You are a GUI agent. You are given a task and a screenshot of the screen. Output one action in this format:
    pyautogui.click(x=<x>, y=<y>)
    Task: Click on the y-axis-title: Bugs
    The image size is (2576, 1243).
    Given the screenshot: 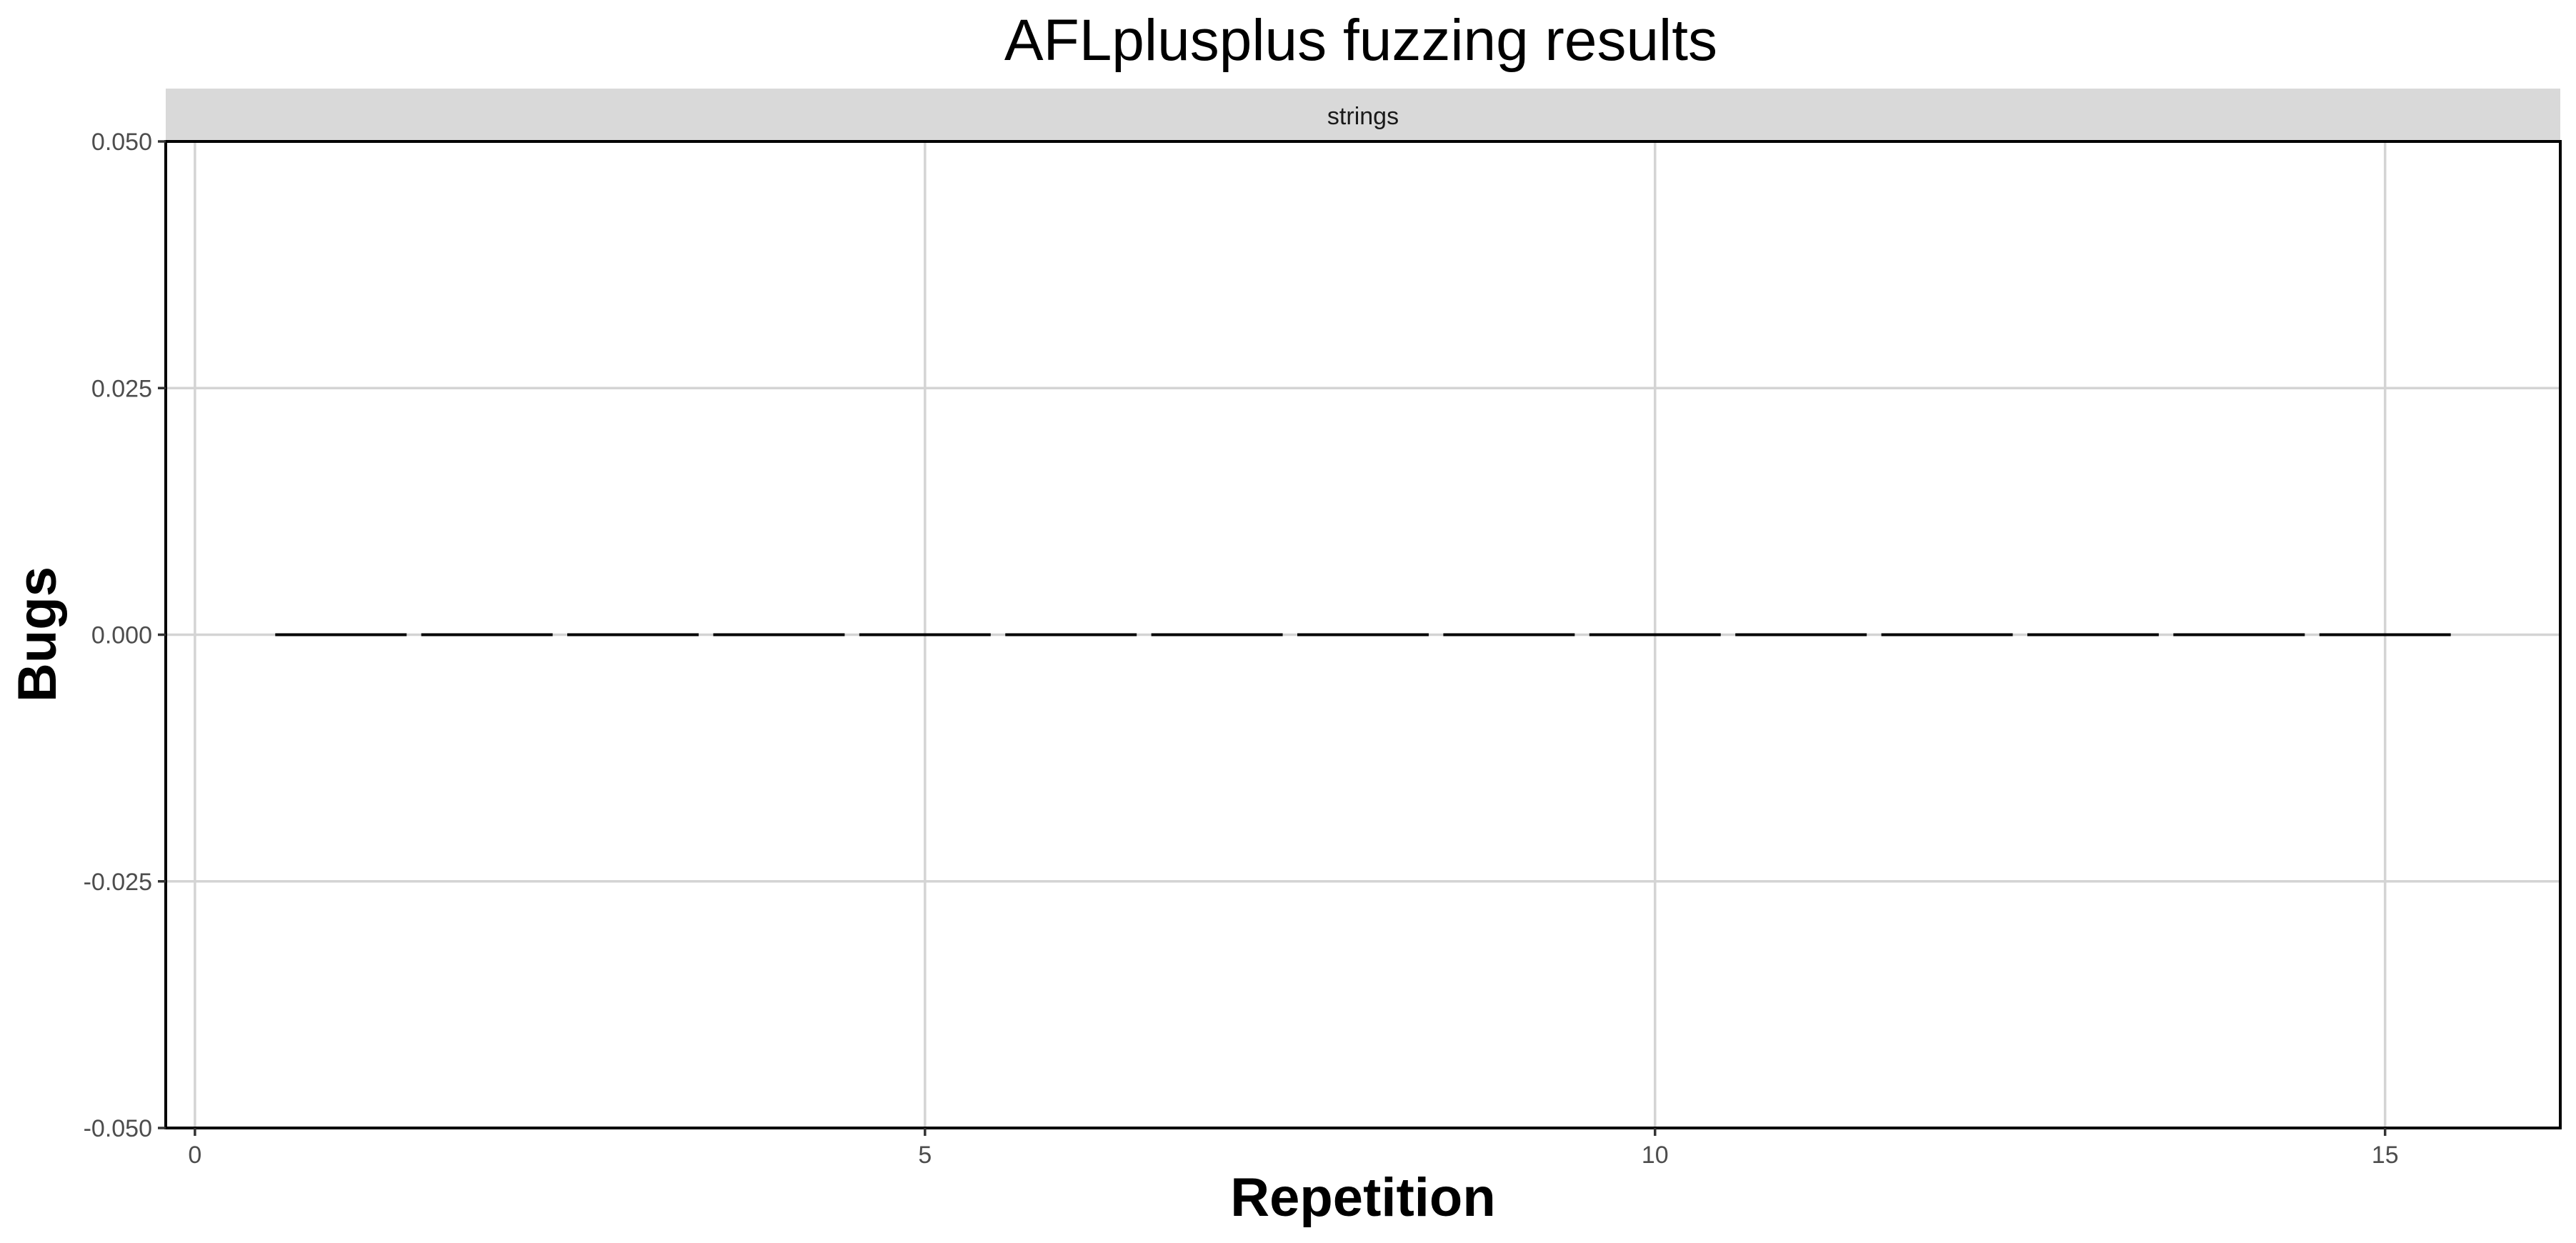 What is the action you would take?
    pyautogui.click(x=38, y=634)
    